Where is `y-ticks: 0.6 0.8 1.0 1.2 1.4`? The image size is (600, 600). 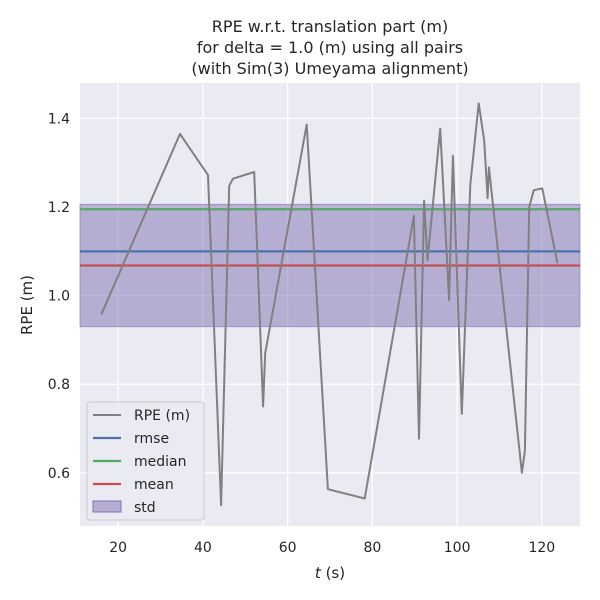
y-ticks: 0.6 0.8 1.0 1.2 1.4 is located at coordinates (59, 296).